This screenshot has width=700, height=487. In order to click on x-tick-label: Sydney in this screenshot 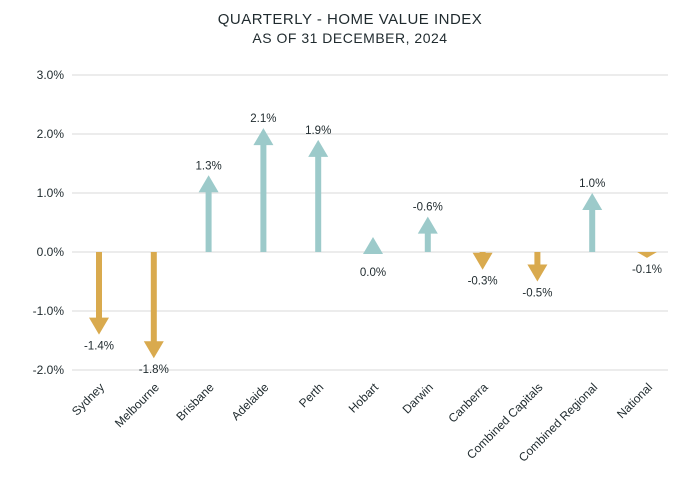, I will do `click(88, 399)`.